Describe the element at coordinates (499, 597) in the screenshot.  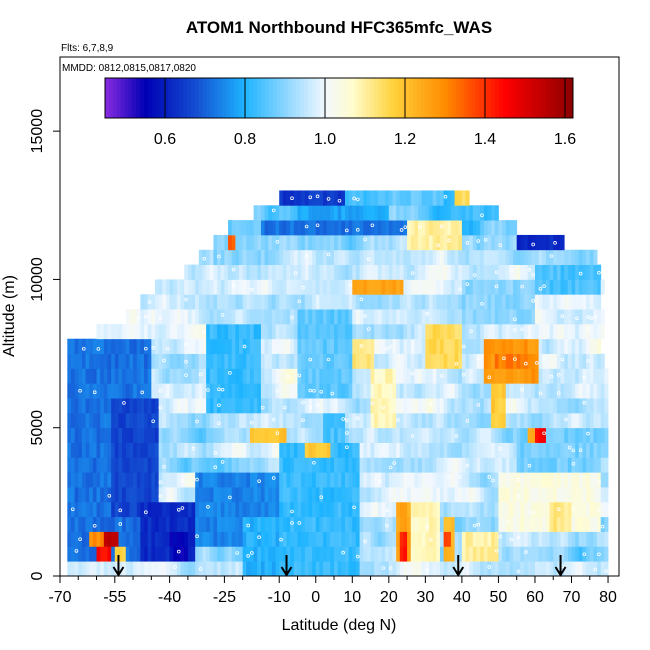
I see `x-tick-label: 50` at that location.